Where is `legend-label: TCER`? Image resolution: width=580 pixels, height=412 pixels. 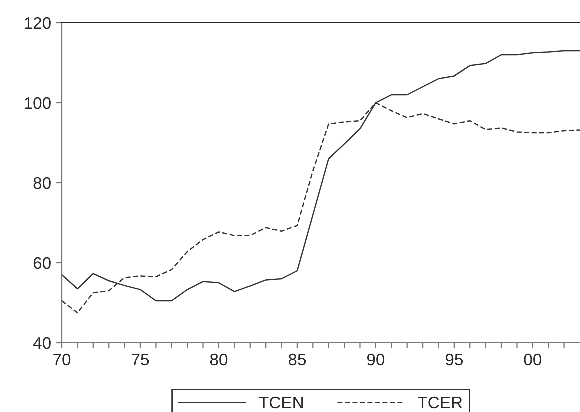
legend-label: TCER is located at coordinates (440, 402).